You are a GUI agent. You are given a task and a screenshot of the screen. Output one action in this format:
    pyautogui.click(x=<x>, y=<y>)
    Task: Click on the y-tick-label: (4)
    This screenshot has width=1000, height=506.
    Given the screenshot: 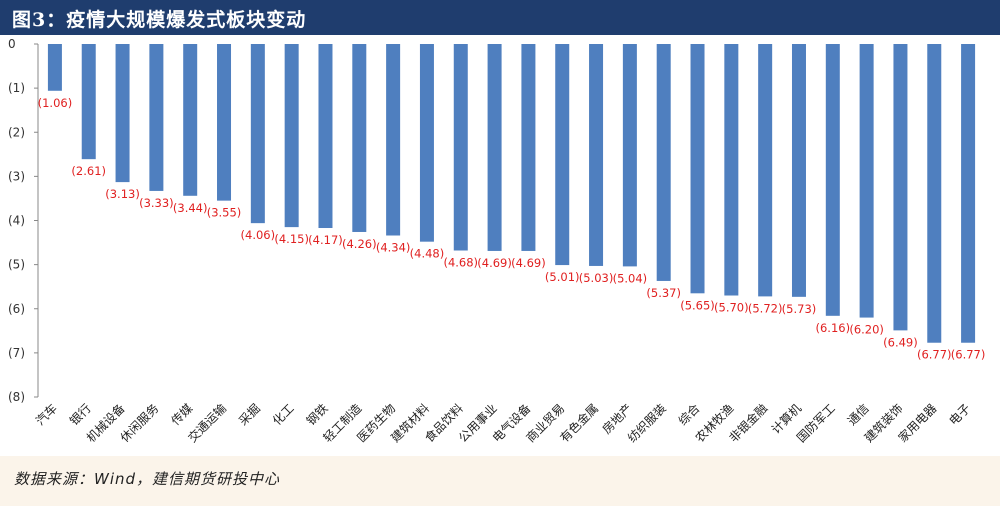 What is the action you would take?
    pyautogui.click(x=16, y=221)
    